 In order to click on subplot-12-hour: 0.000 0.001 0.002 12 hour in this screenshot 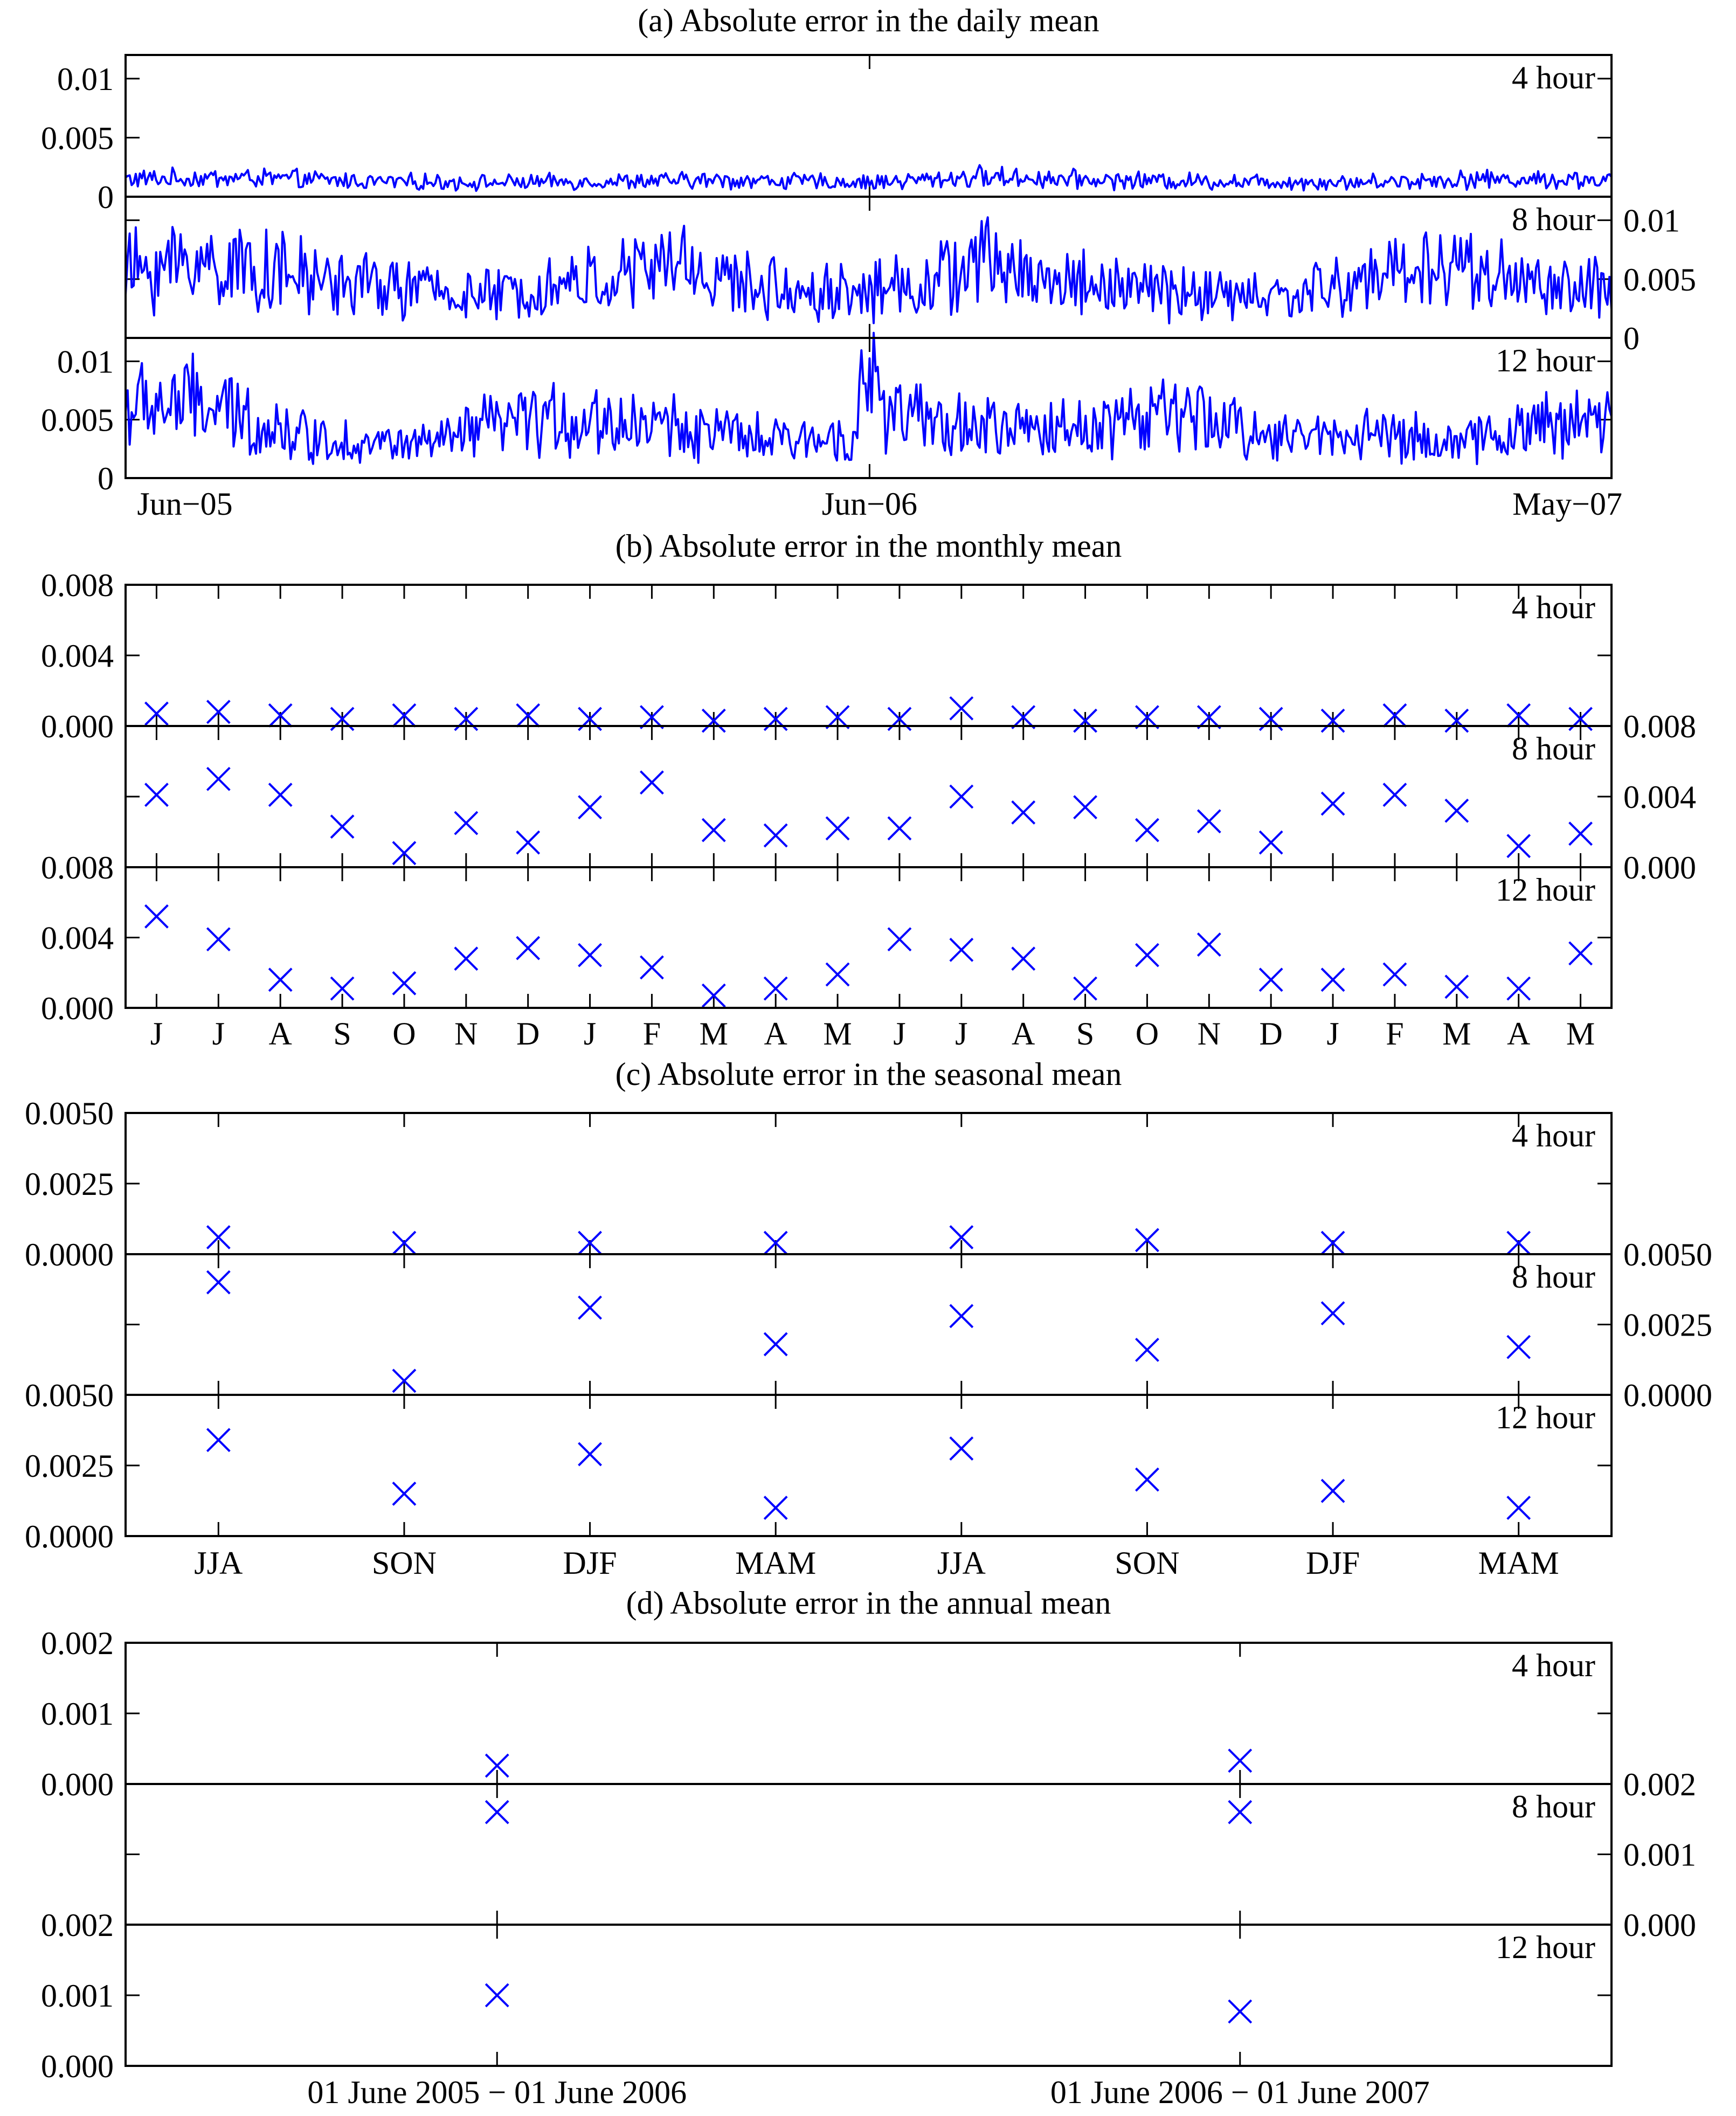, I will do `click(826, 1995)`.